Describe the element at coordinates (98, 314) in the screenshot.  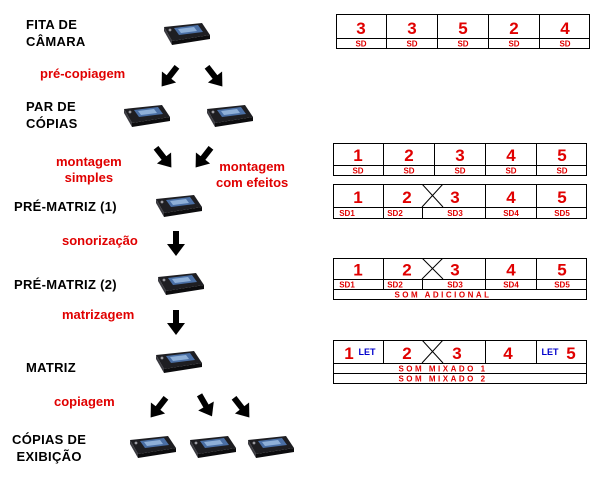
I see `process-label-mastering: matrizagem` at that location.